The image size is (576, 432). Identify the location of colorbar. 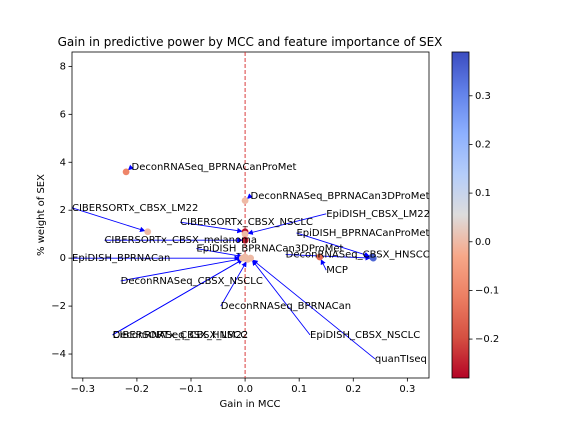
(460, 215).